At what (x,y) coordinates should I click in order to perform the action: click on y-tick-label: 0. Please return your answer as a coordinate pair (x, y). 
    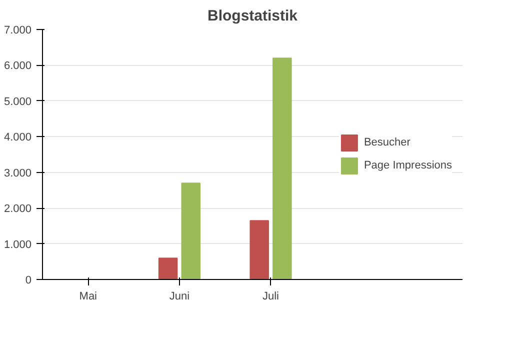
    Looking at the image, I should click on (28, 280).